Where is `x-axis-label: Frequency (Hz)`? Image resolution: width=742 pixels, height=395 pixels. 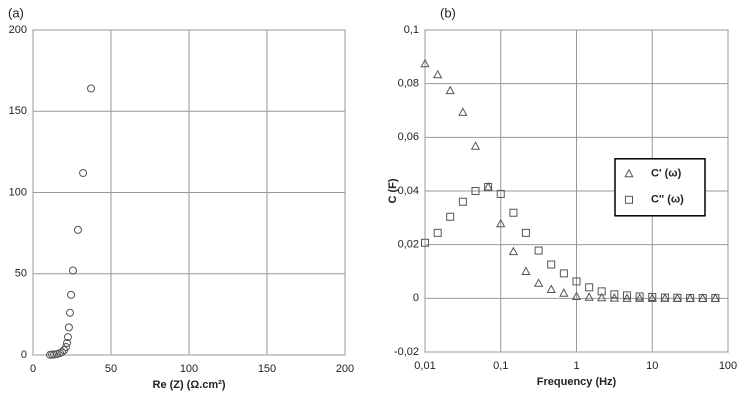 x-axis-label: Frequency (Hz) is located at coordinates (577, 382).